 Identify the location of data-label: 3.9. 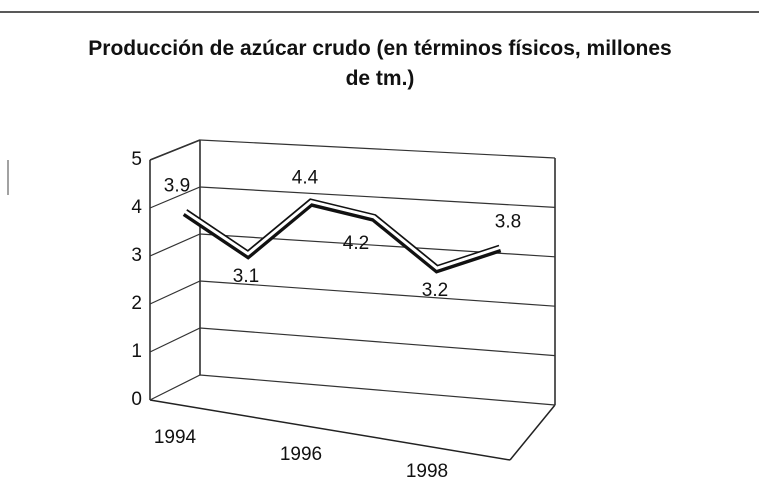
(177, 186).